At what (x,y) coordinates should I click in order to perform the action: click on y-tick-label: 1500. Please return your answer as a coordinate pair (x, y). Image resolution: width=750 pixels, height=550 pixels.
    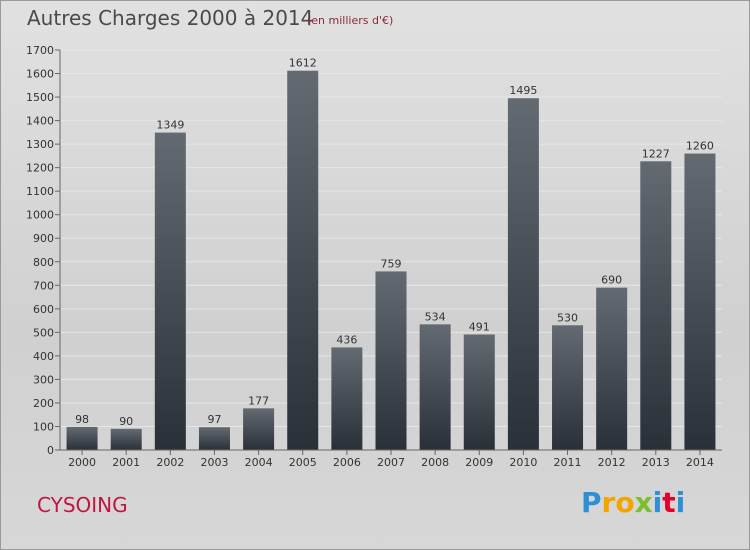
    Looking at the image, I should click on (40, 97).